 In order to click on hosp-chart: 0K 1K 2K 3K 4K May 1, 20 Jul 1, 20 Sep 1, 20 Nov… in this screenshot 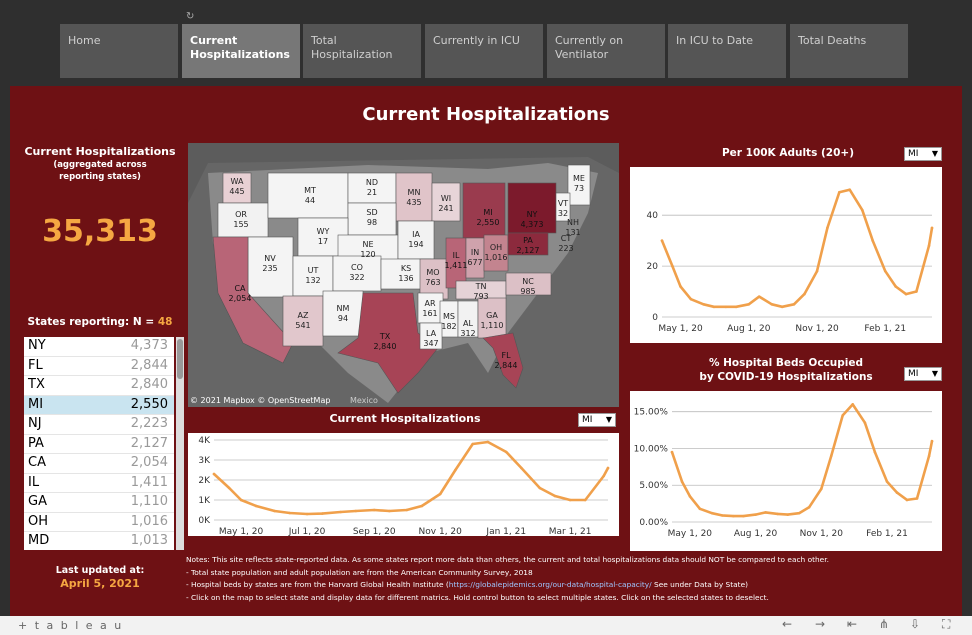, I will do `click(403, 485)`.